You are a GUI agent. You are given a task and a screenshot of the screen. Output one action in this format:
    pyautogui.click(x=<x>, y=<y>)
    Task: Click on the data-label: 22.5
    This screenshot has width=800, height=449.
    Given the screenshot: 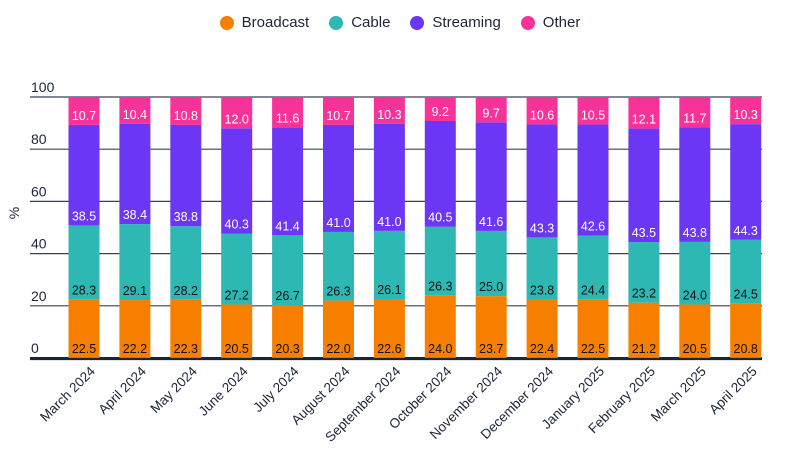 What is the action you would take?
    pyautogui.click(x=593, y=349)
    